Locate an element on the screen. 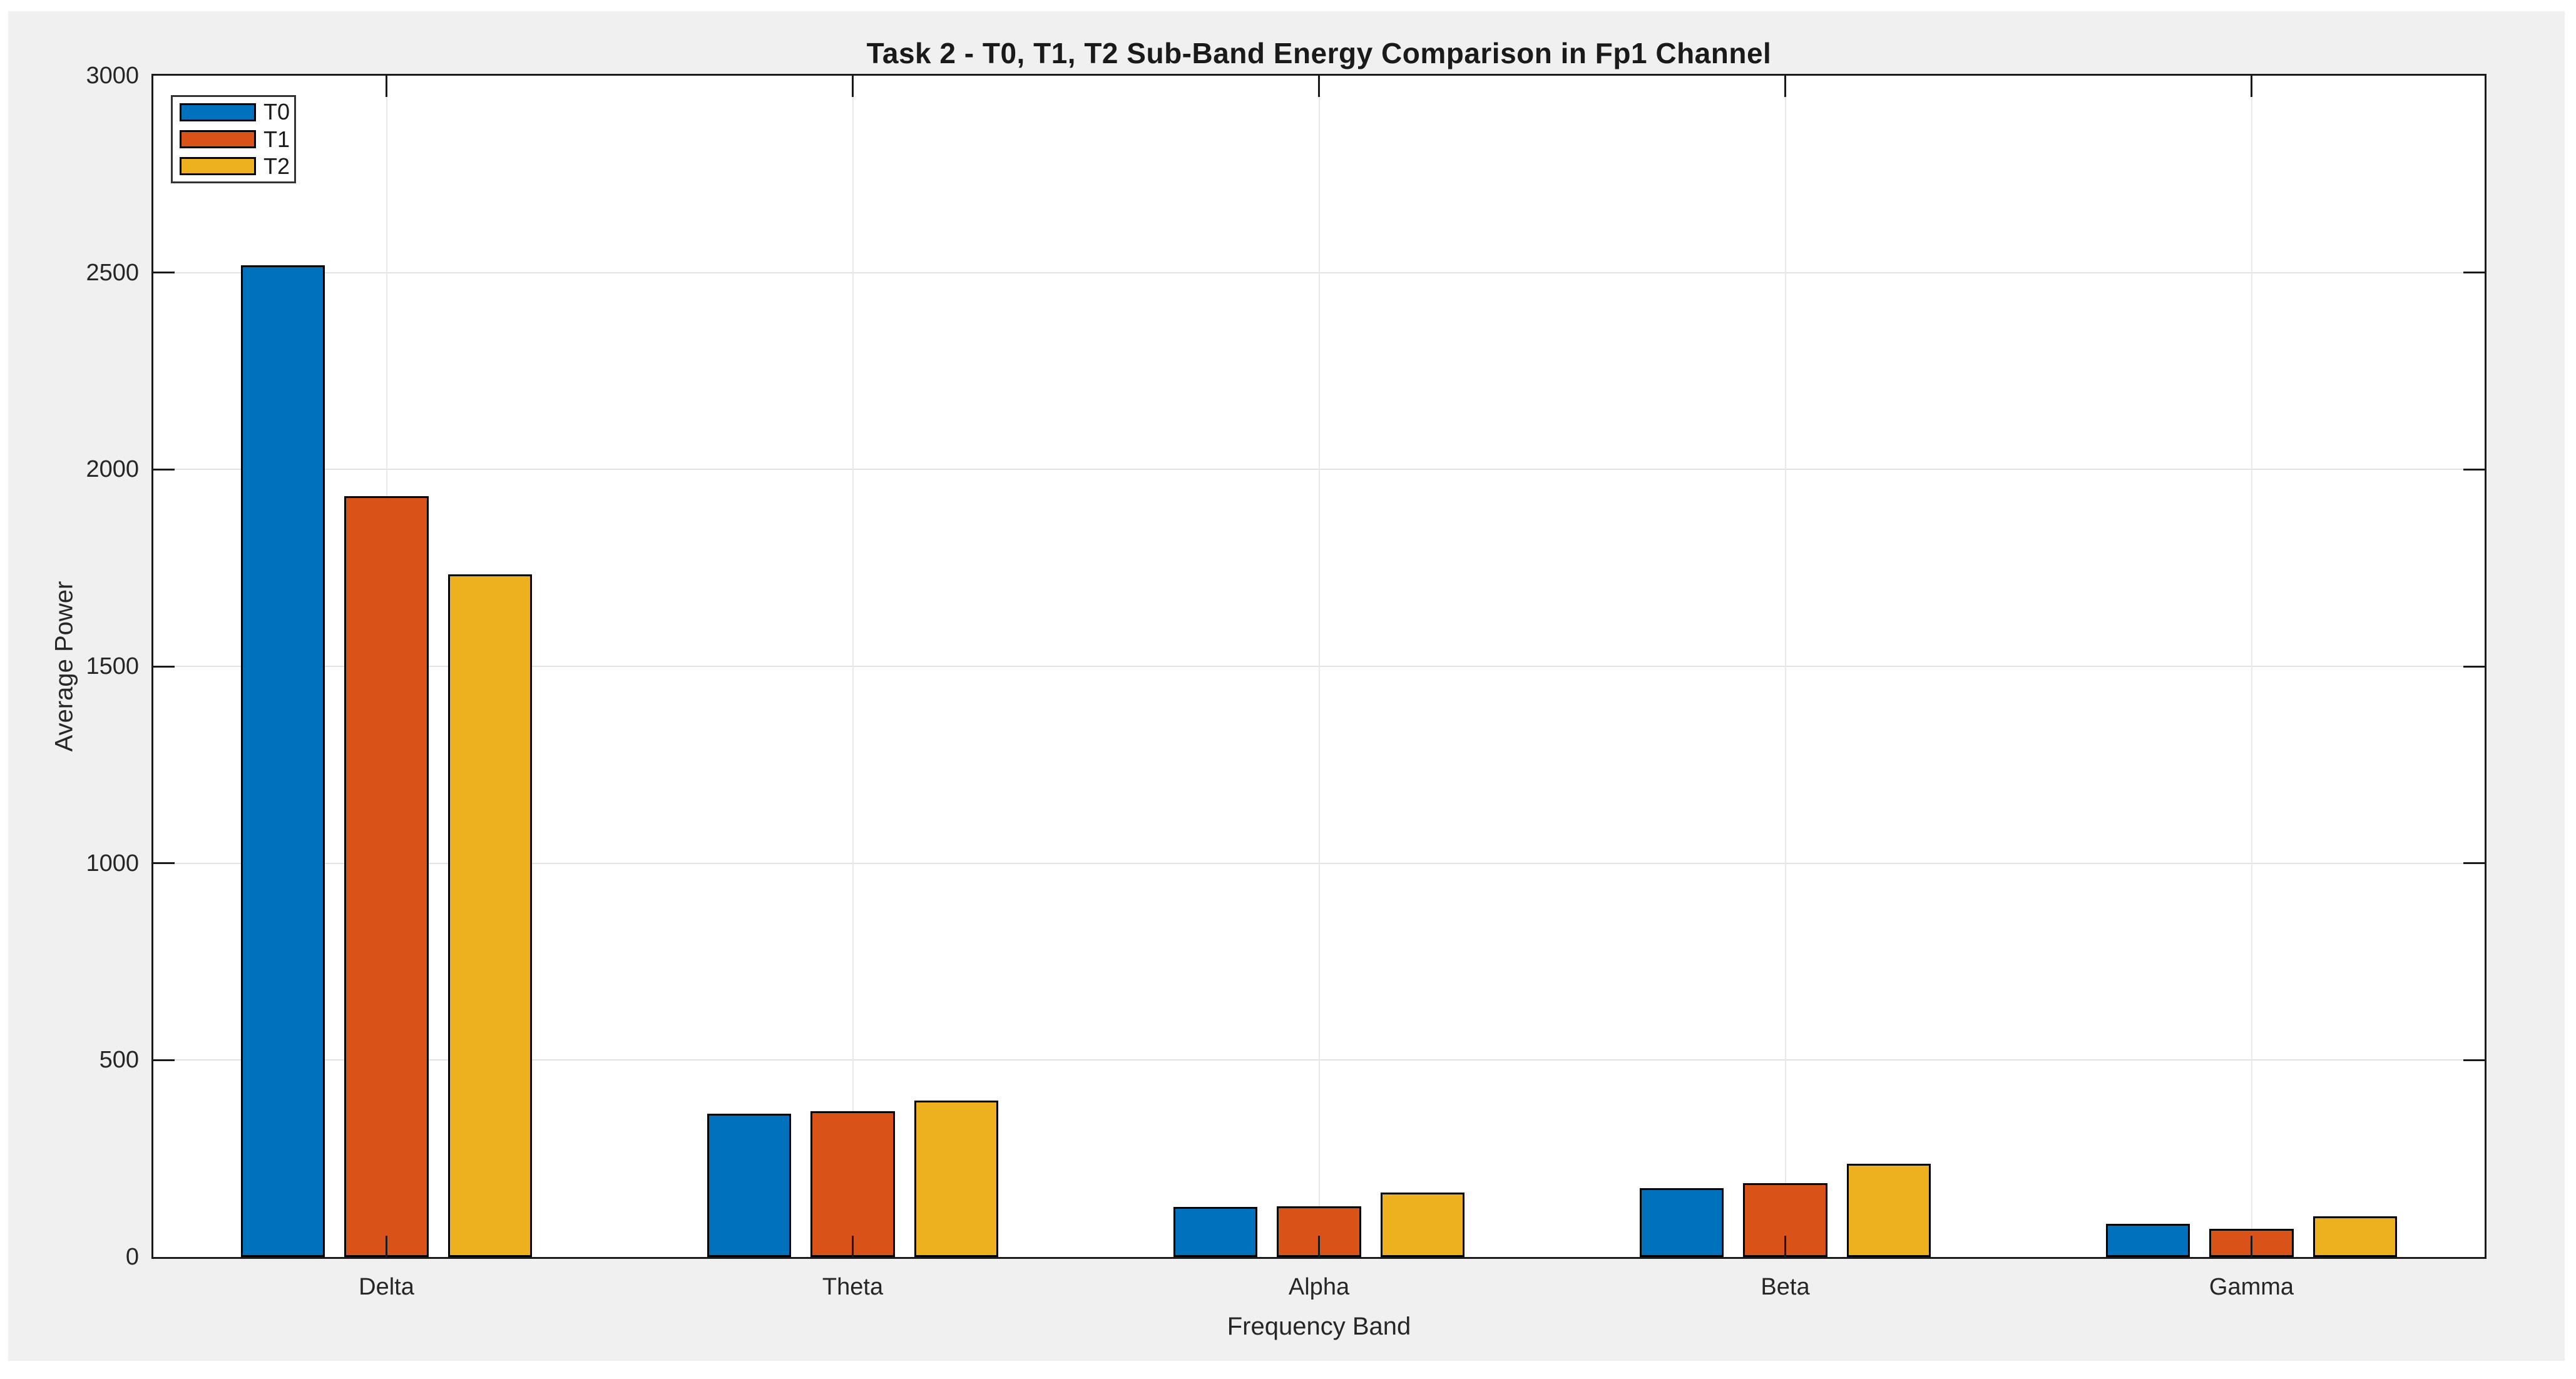 This screenshot has height=1379, width=2576. bar-theta-t1 is located at coordinates (852, 1184).